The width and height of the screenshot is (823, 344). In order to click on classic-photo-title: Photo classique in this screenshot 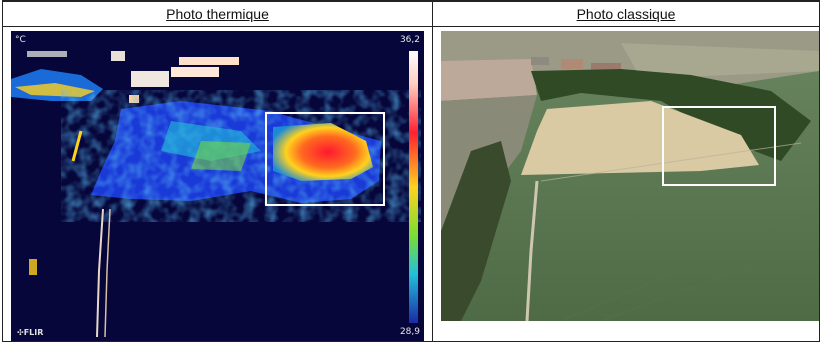, I will do `click(626, 14)`.